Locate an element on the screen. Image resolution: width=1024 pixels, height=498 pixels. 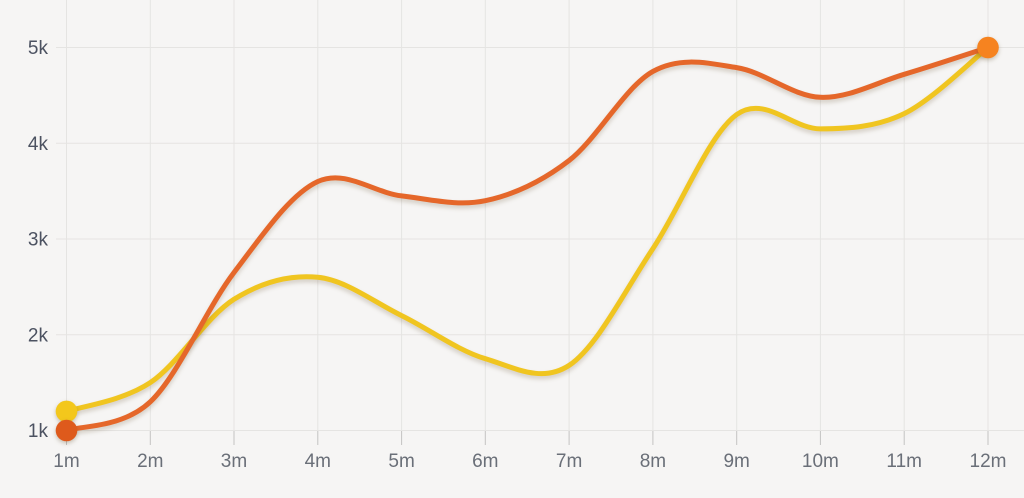
y-axis-label: 4k is located at coordinates (38, 144).